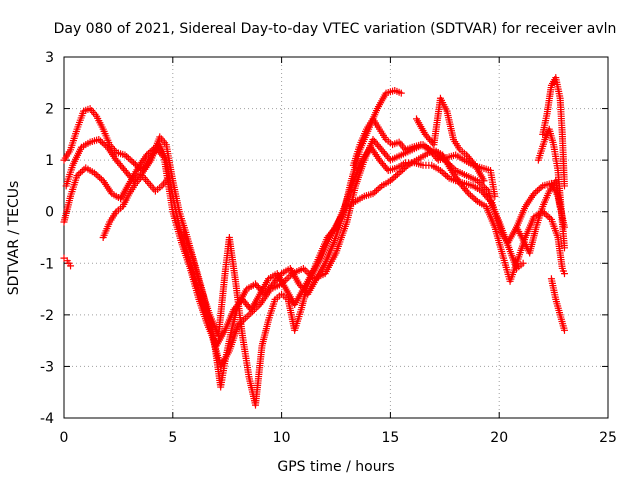  What do you see at coordinates (64, 438) in the screenshot?
I see `x-tick-label: 0` at bounding box center [64, 438].